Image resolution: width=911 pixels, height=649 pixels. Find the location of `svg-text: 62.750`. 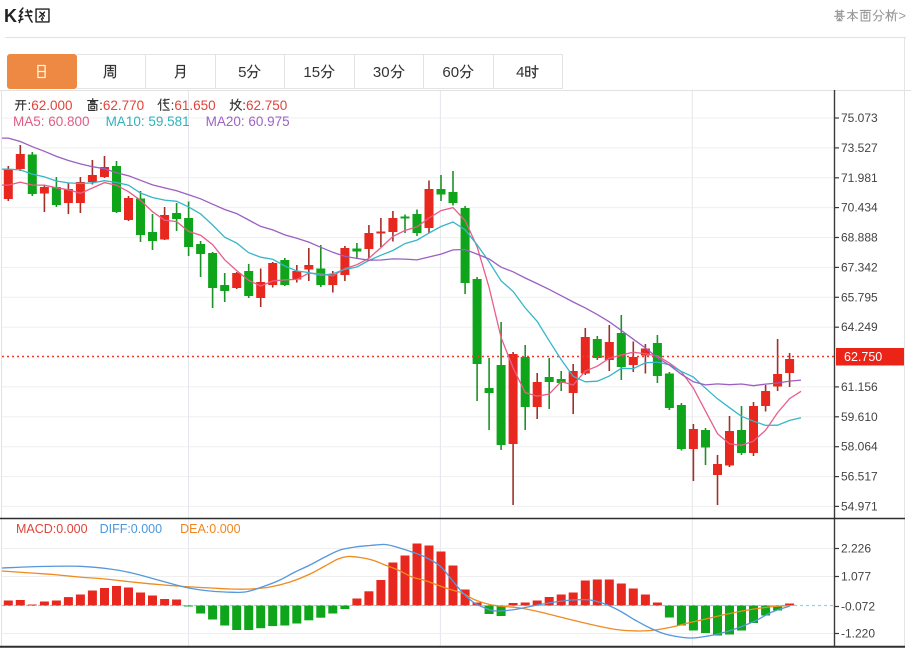

svg-text: 62.750 is located at coordinates (863, 357).